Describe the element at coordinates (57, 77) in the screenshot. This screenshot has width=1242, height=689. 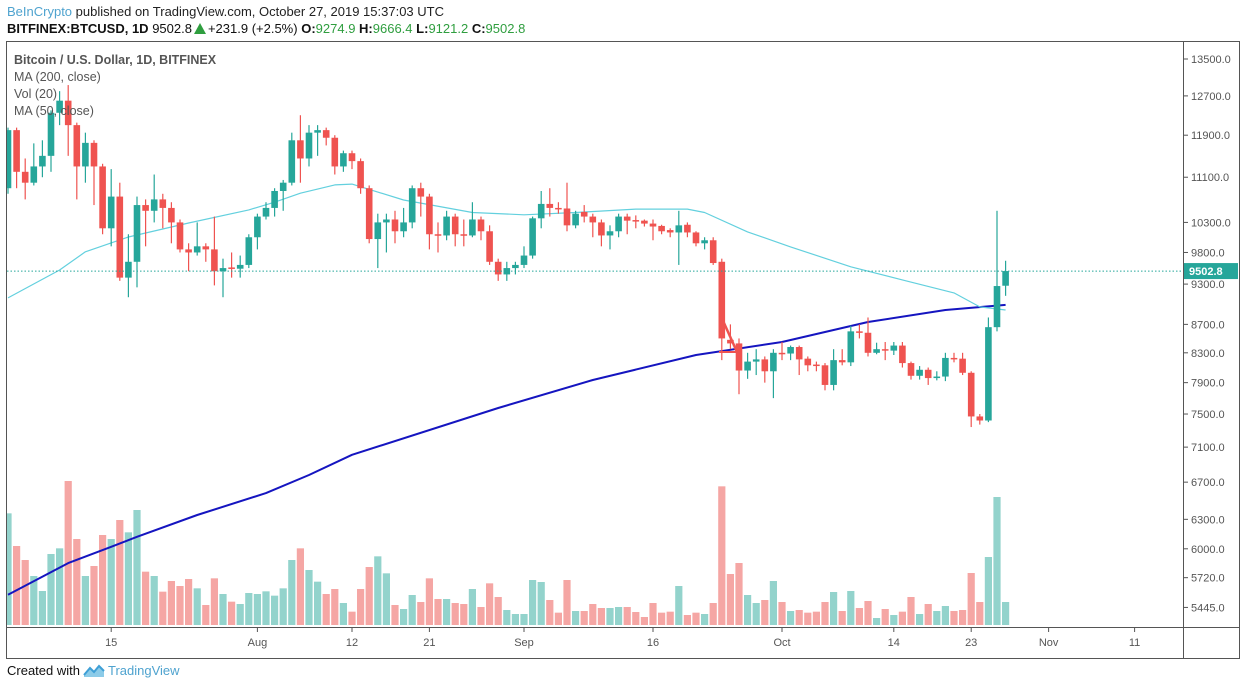
I see `legend-ma200: MA (200, close)` at that location.